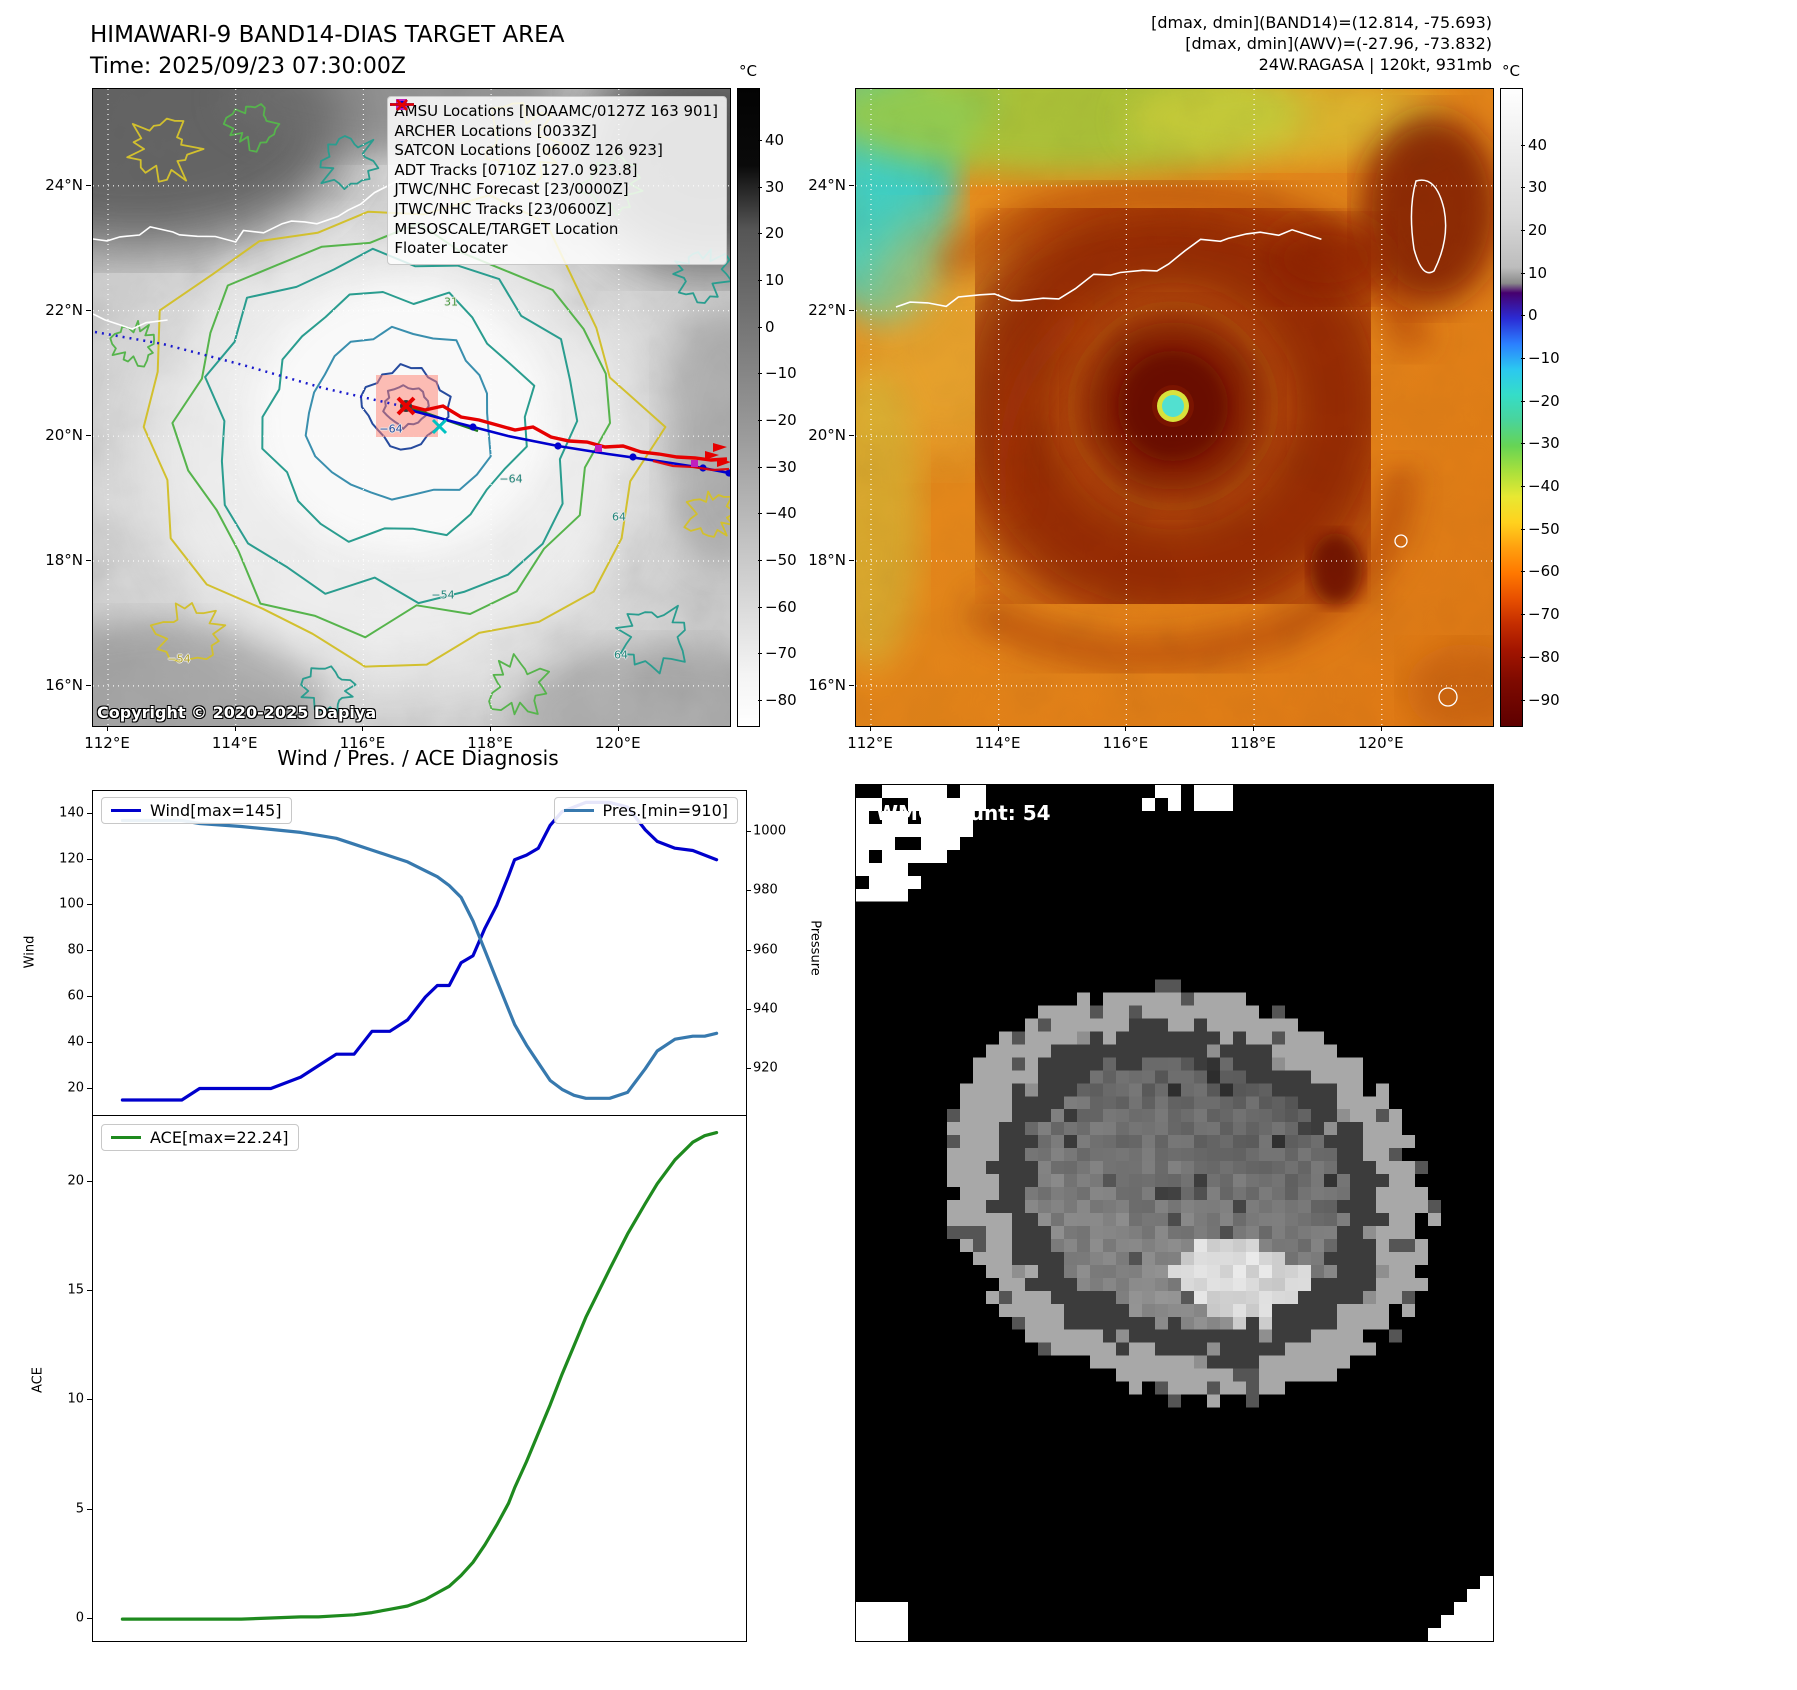  Describe the element at coordinates (179, 659) in the screenshot. I see `contour-value-label: −54` at that location.